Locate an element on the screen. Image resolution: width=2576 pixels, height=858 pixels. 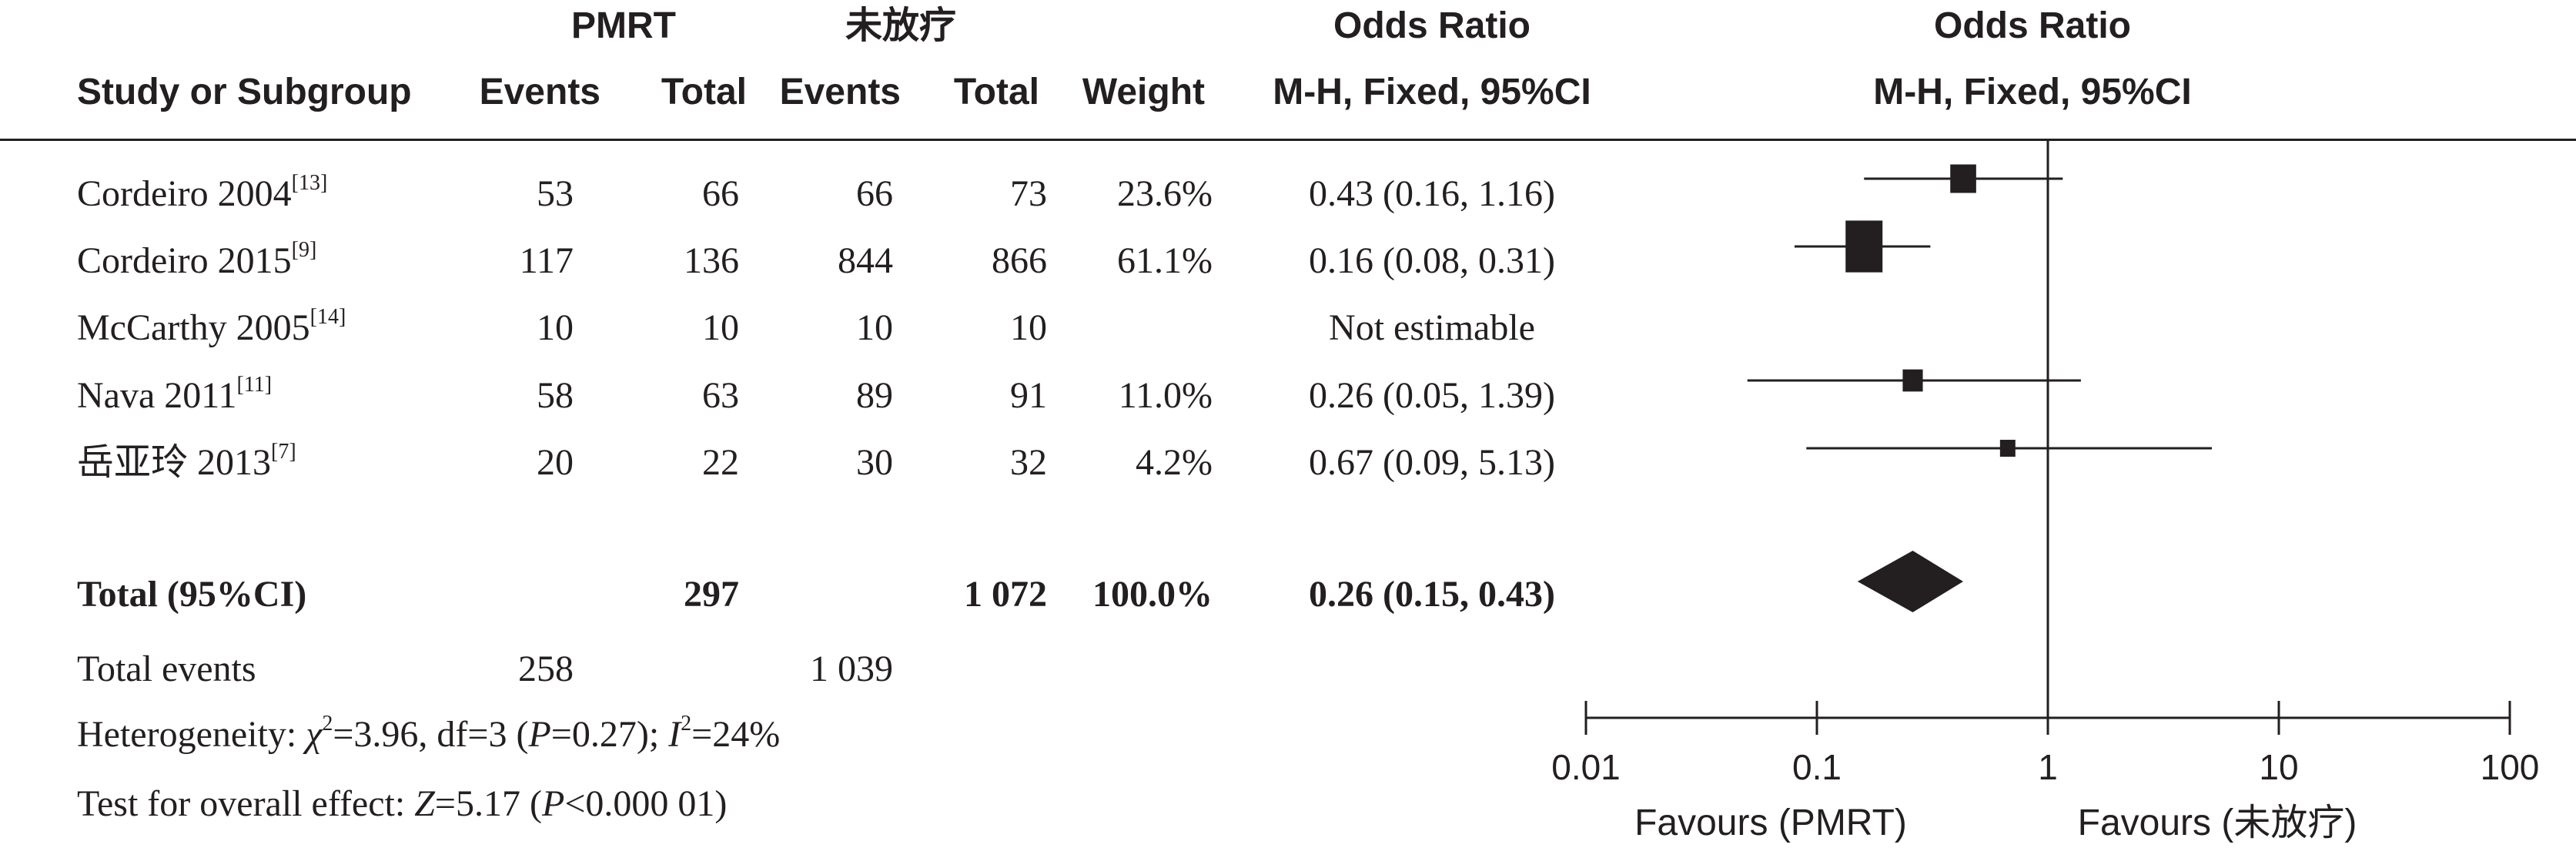
total-events1: 258 is located at coordinates (546, 669).